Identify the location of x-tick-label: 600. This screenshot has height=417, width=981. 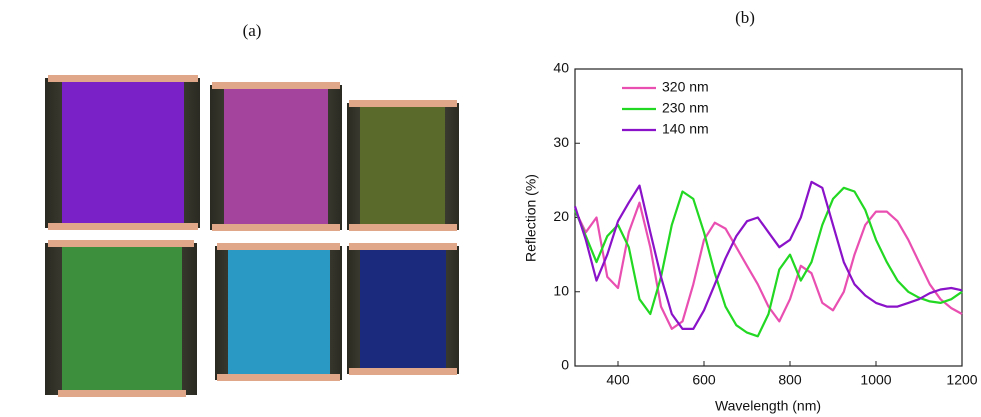
(704, 380).